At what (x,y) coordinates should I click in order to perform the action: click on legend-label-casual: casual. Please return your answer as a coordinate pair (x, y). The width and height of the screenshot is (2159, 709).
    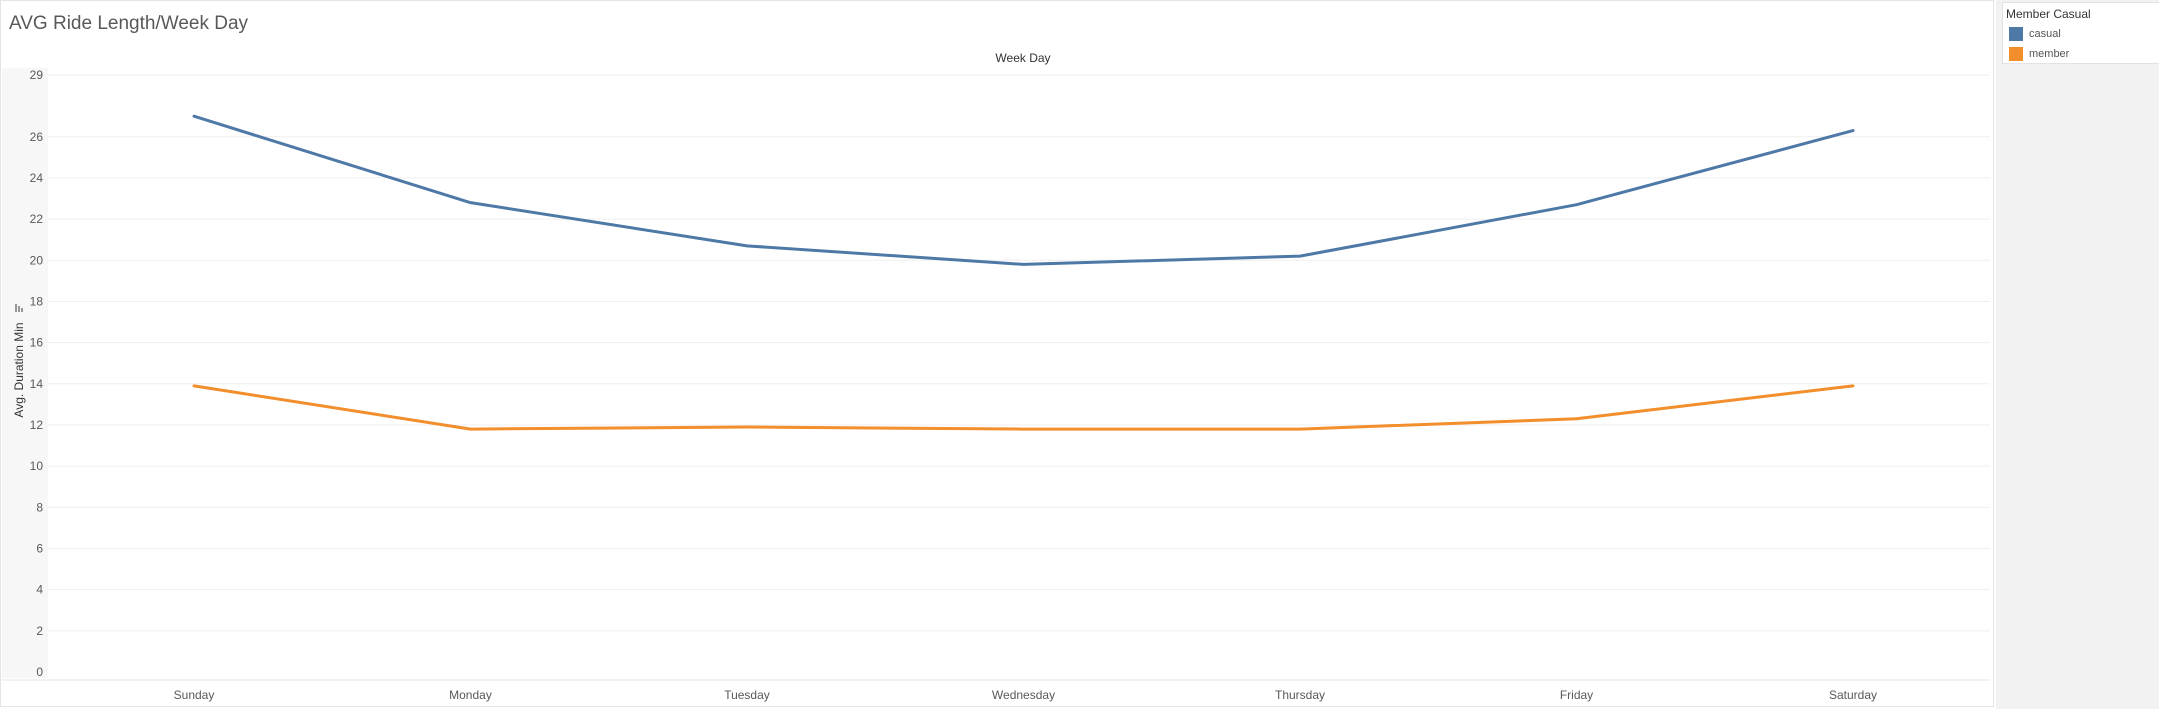
    Looking at the image, I should click on (2045, 34).